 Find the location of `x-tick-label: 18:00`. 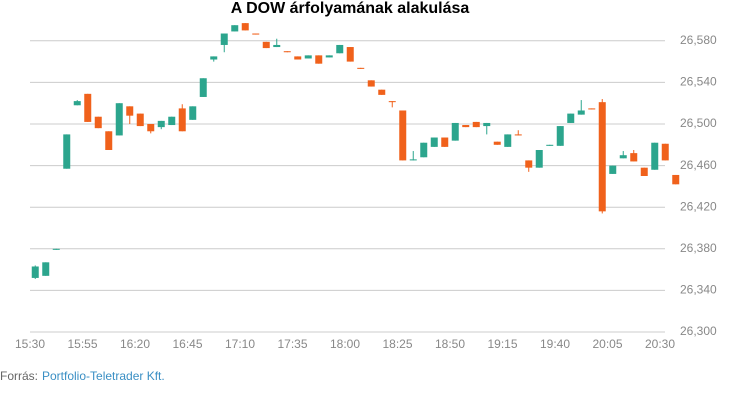

x-tick-label: 18:00 is located at coordinates (345, 344).